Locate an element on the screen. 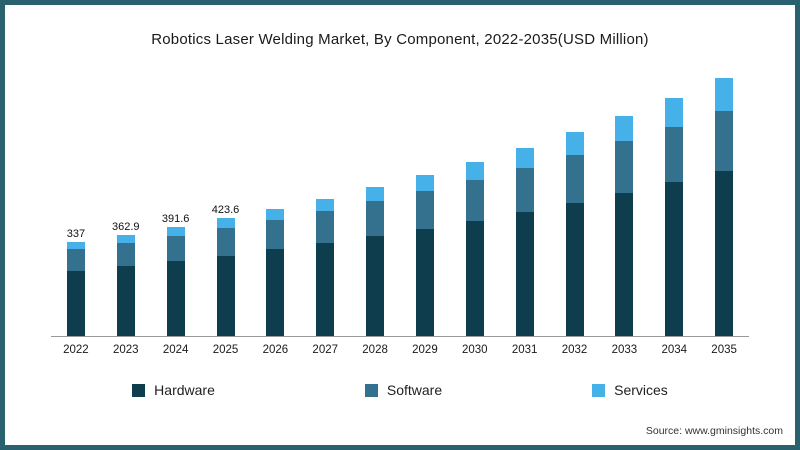 Image resolution: width=800 pixels, height=450 pixels. segment-hardware-2029 is located at coordinates (424, 282).